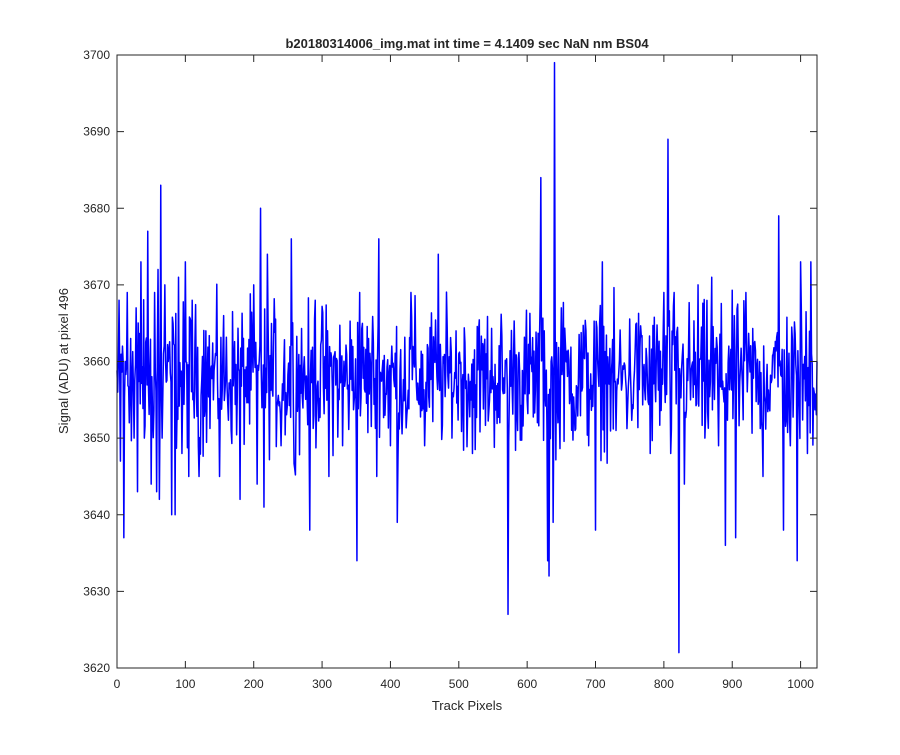  Describe the element at coordinates (96, 515) in the screenshot. I see `y-tick-label: 3640` at that location.